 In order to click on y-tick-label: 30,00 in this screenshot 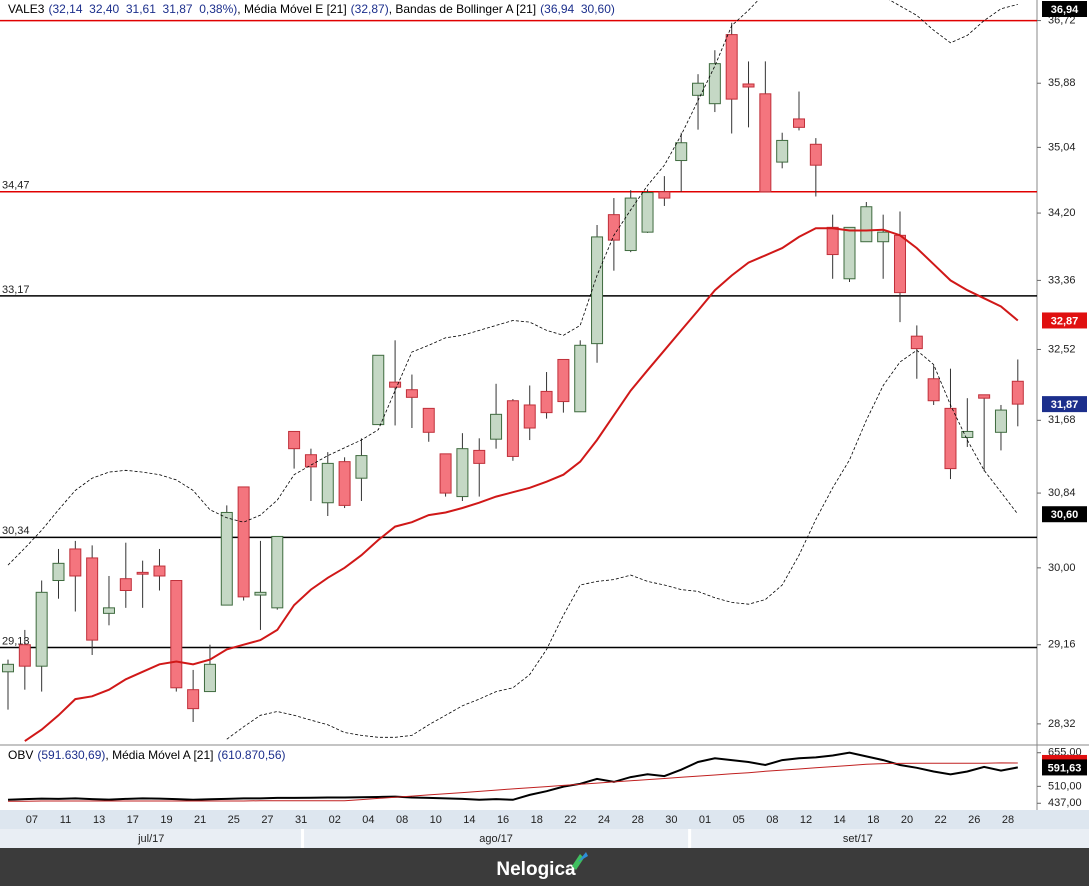, I will do `click(1062, 568)`.